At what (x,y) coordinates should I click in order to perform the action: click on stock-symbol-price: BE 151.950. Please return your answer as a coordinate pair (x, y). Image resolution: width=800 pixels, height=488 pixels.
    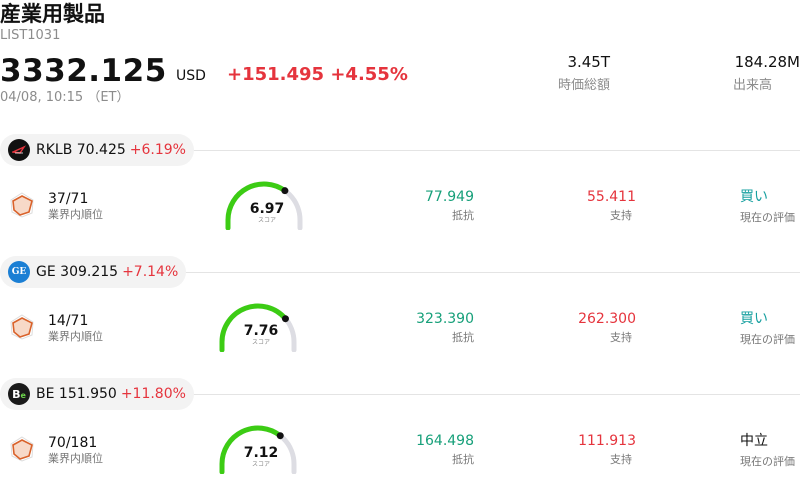
    Looking at the image, I should click on (76, 394).